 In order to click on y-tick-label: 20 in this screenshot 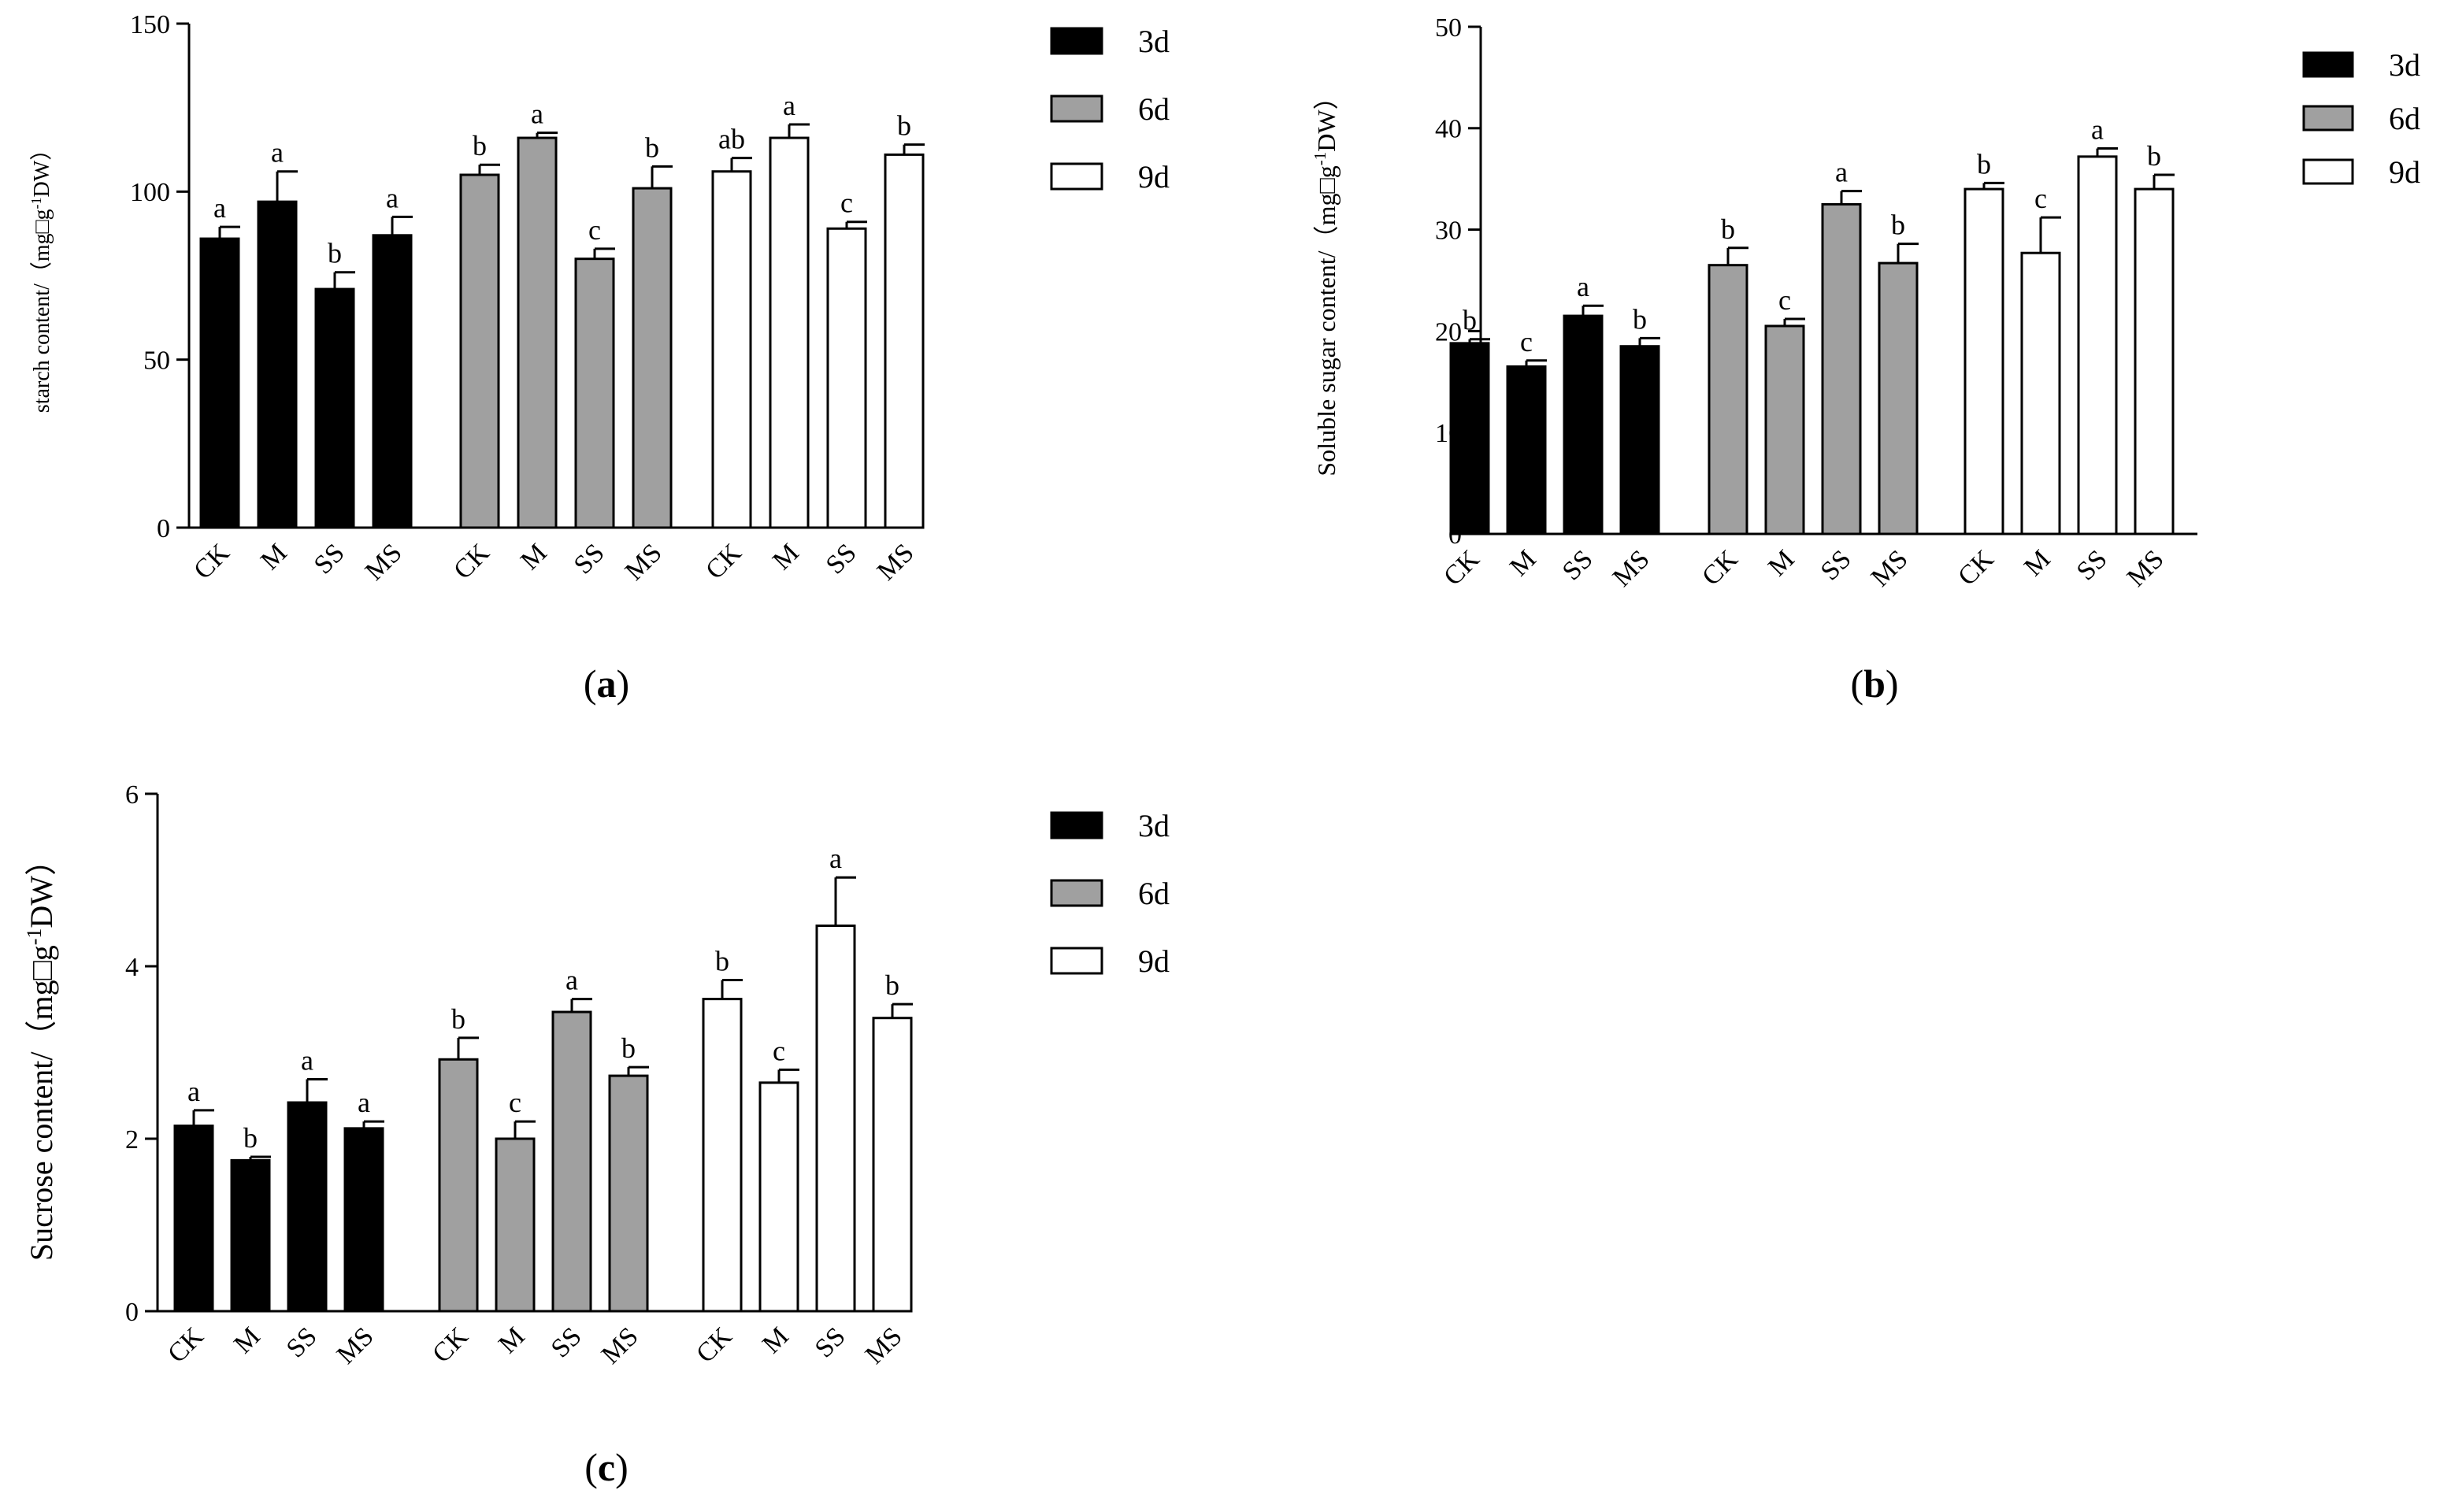, I will do `click(1448, 331)`.